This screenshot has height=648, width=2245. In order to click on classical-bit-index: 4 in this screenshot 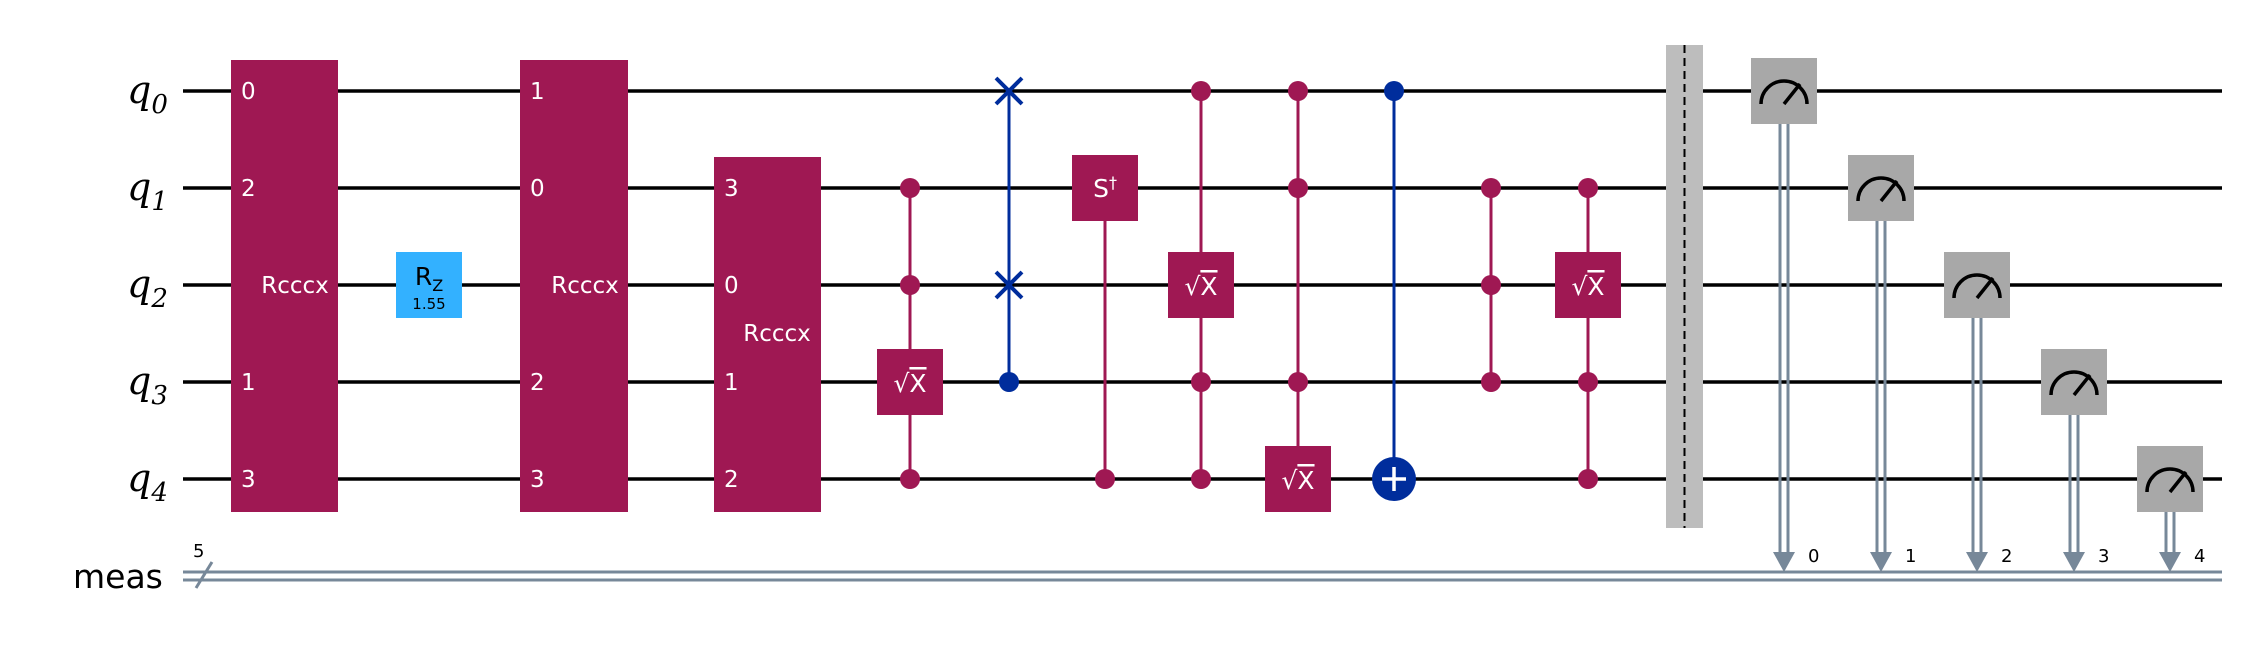, I will do `click(2199, 556)`.